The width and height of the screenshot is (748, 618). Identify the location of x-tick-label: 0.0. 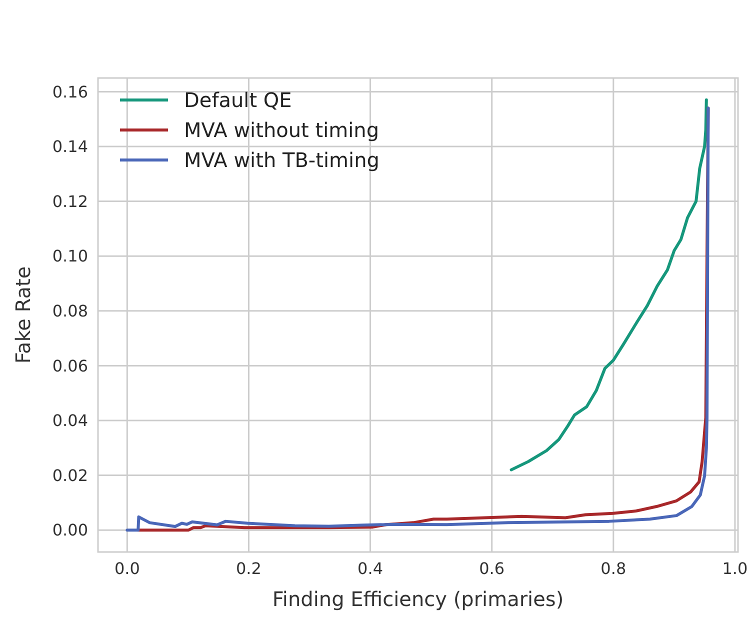
(127, 568).